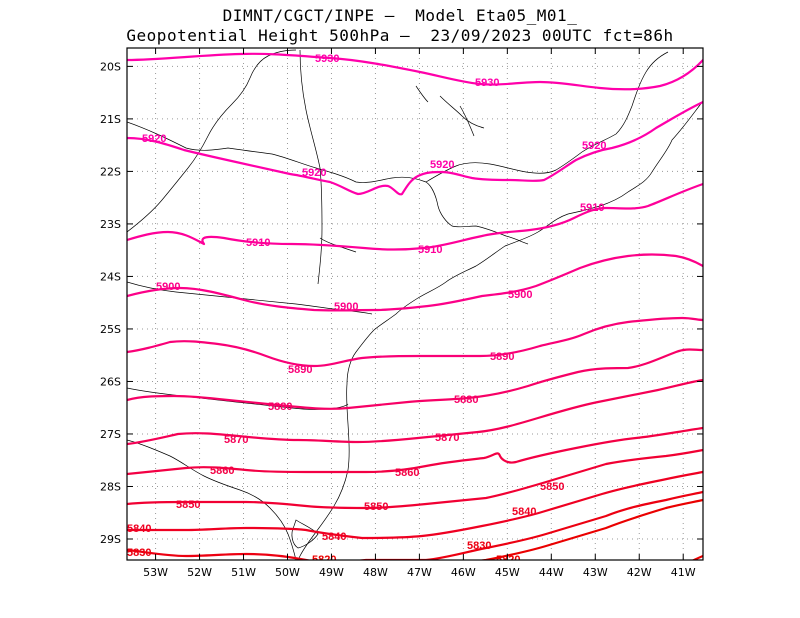 This screenshot has width=800, height=618. Describe the element at coordinates (110, 486) in the screenshot. I see `lat-tick-label: 28S` at that location.